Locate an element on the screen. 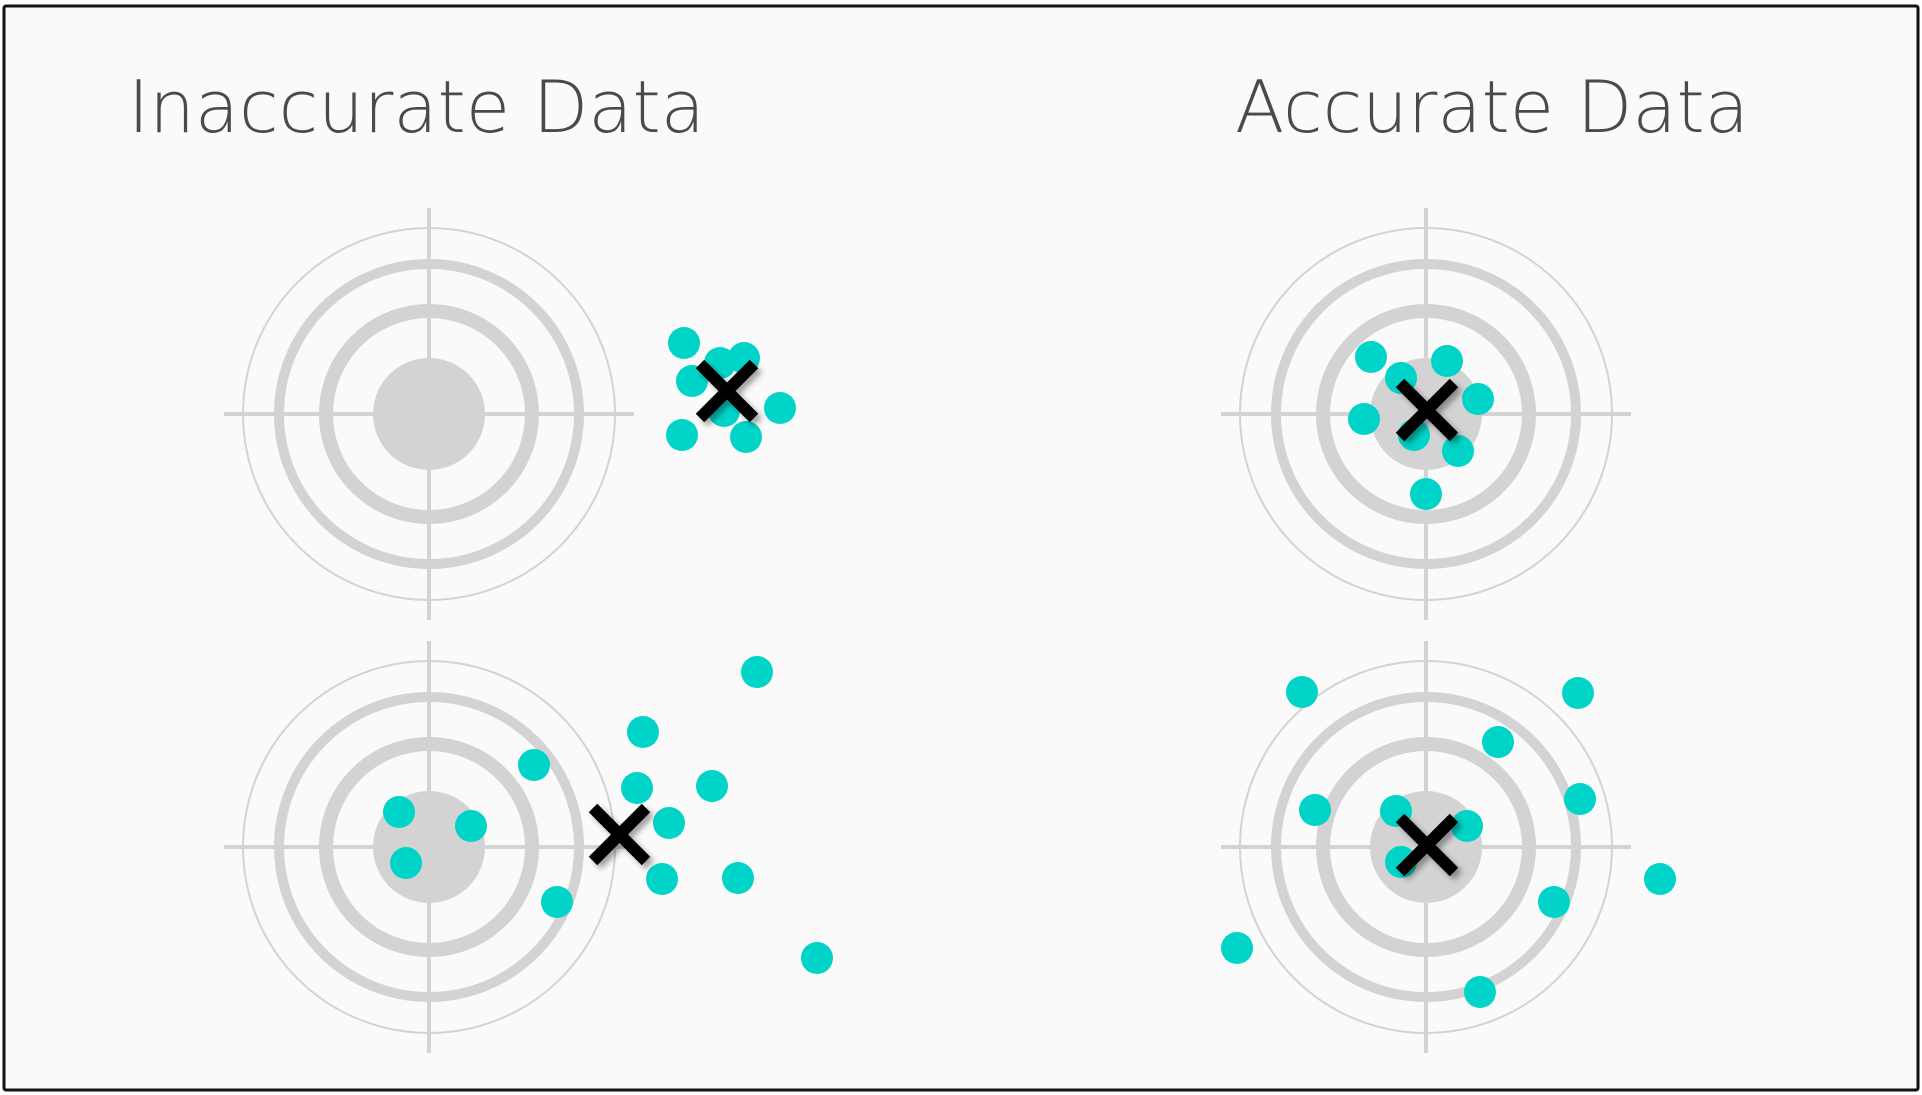 The image size is (1922, 1095). target-icon is located at coordinates (429, 414).